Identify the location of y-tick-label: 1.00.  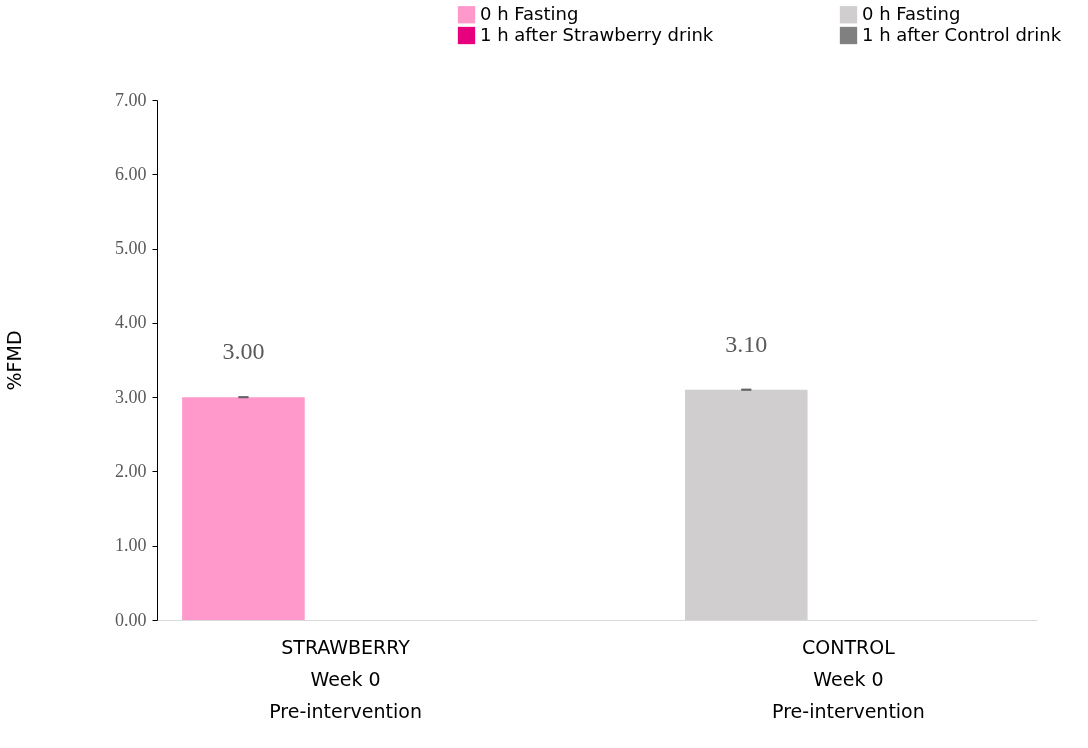
(131, 545).